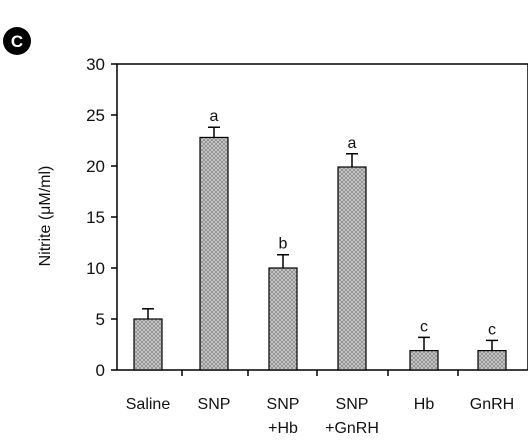  Describe the element at coordinates (283, 319) in the screenshot. I see `bar-snp-hb` at that location.